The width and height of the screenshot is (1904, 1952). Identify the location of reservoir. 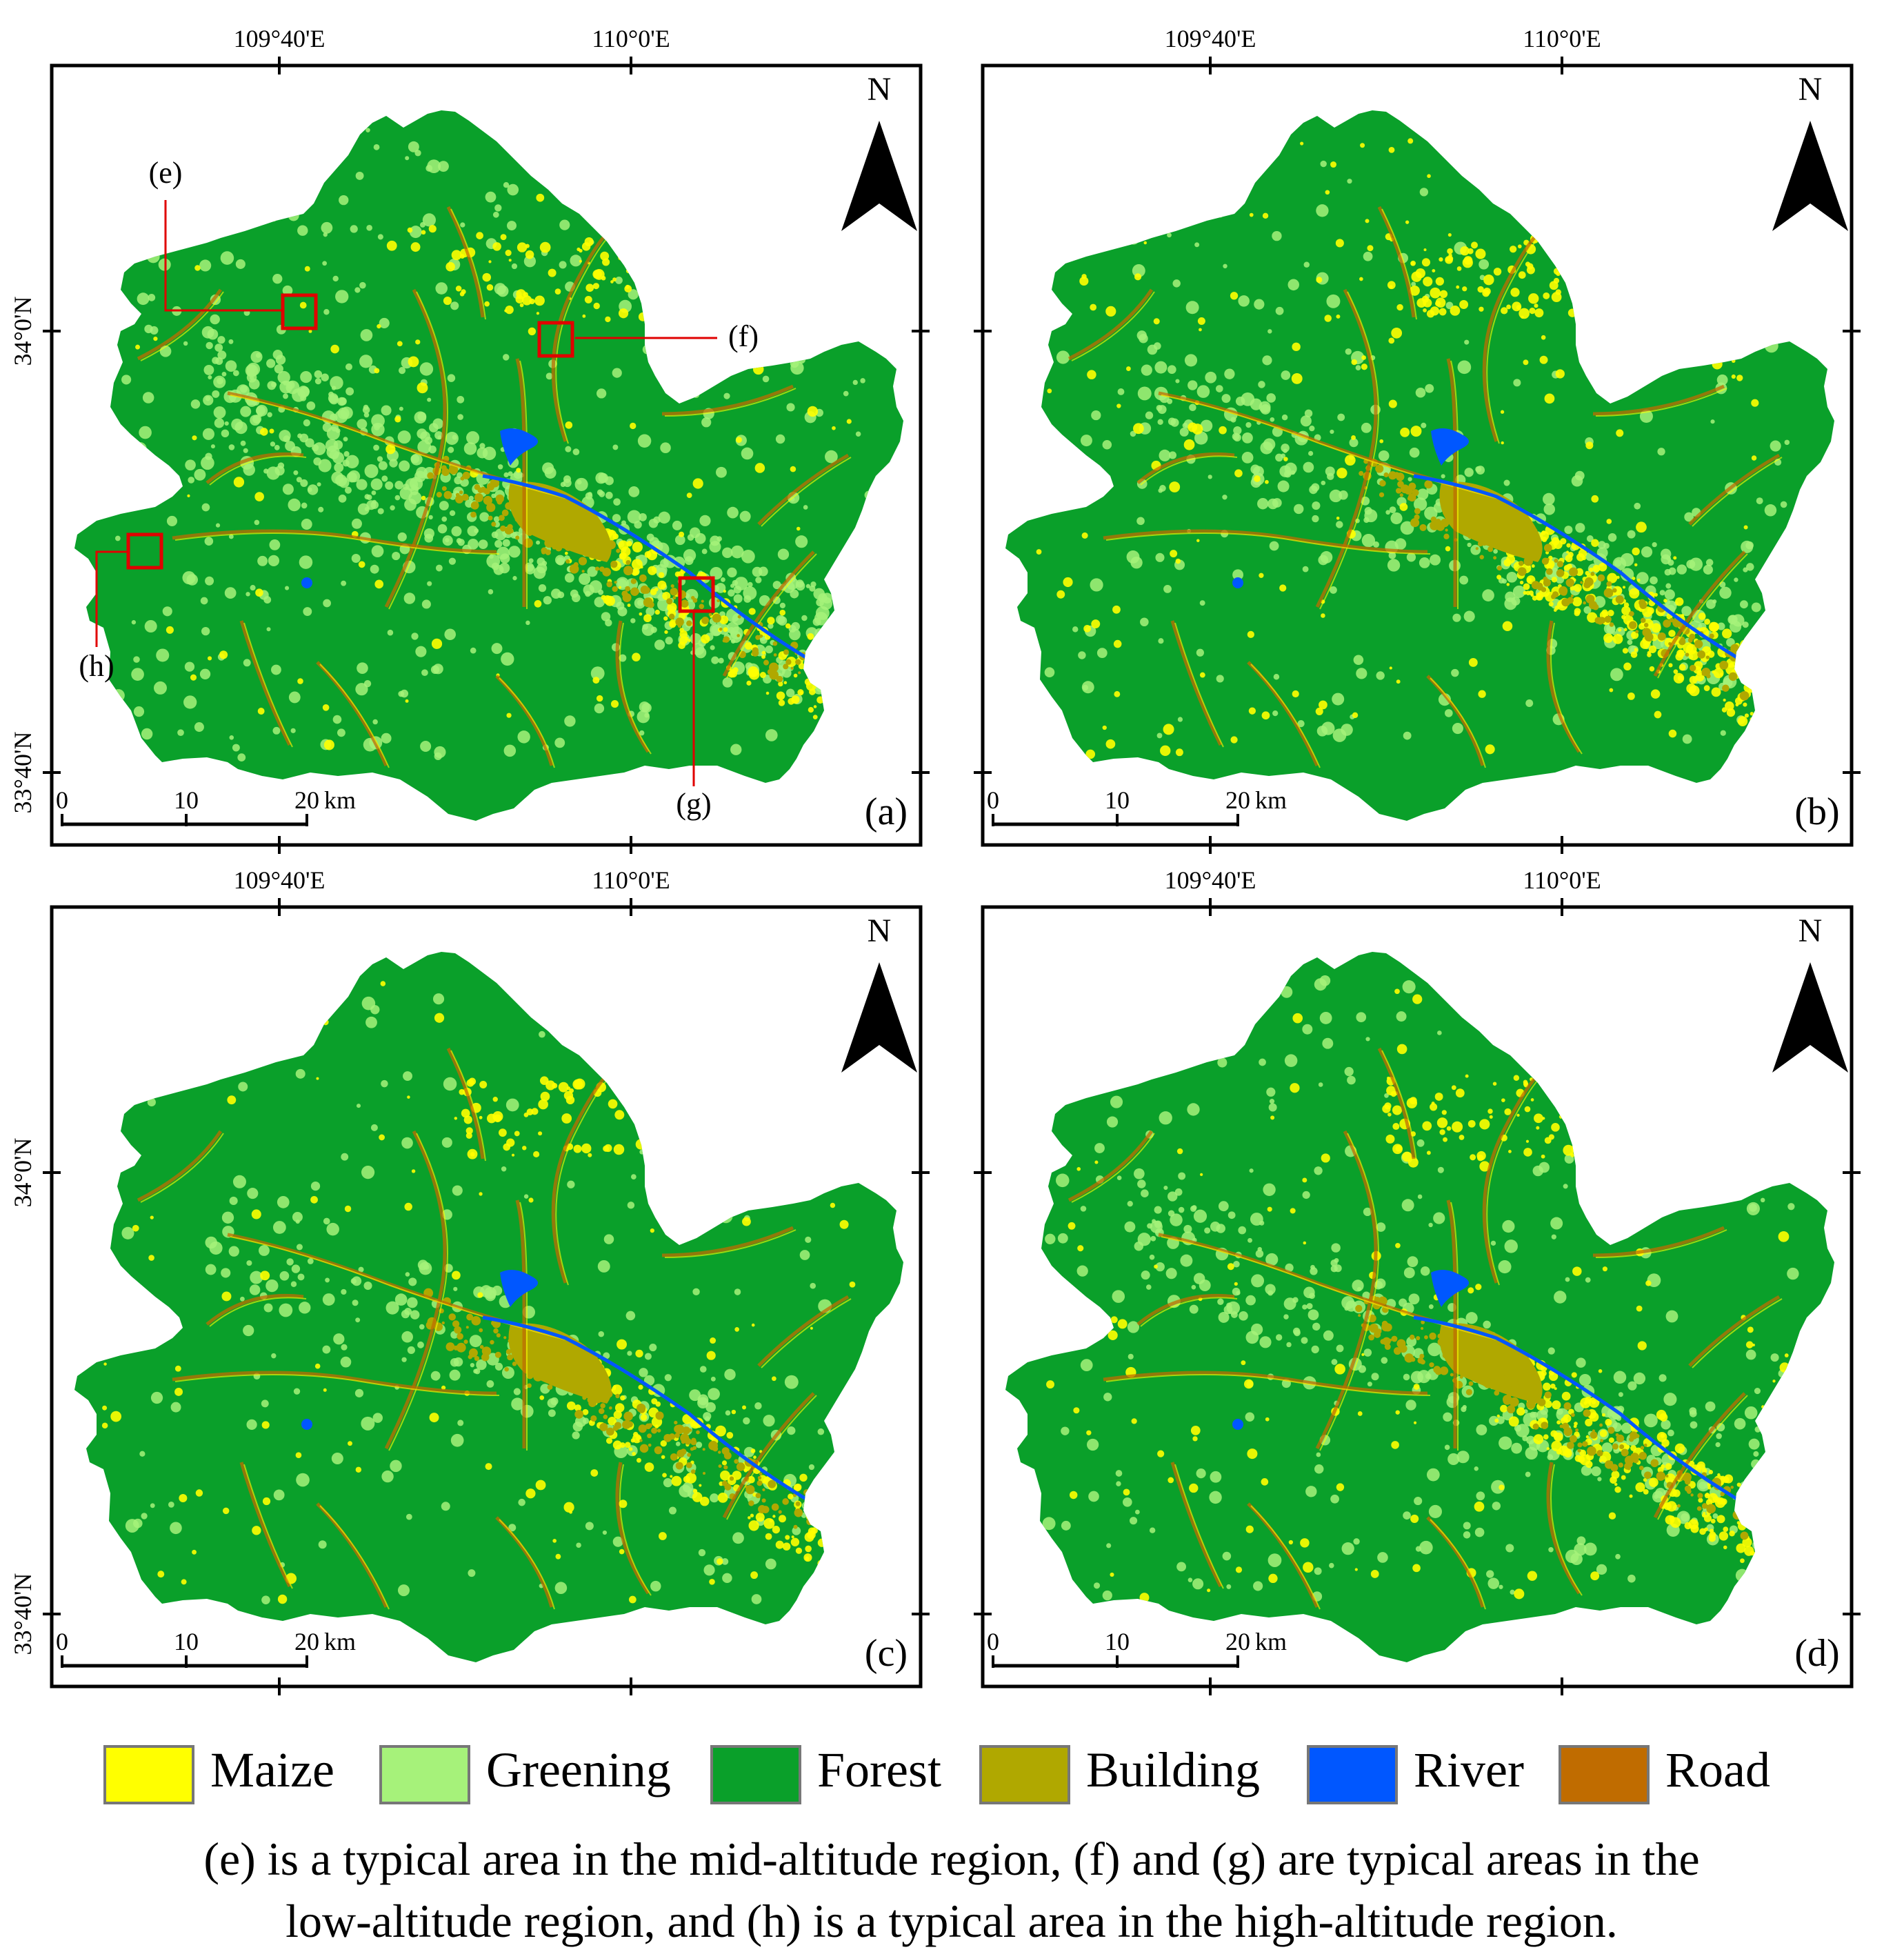
(519, 1288).